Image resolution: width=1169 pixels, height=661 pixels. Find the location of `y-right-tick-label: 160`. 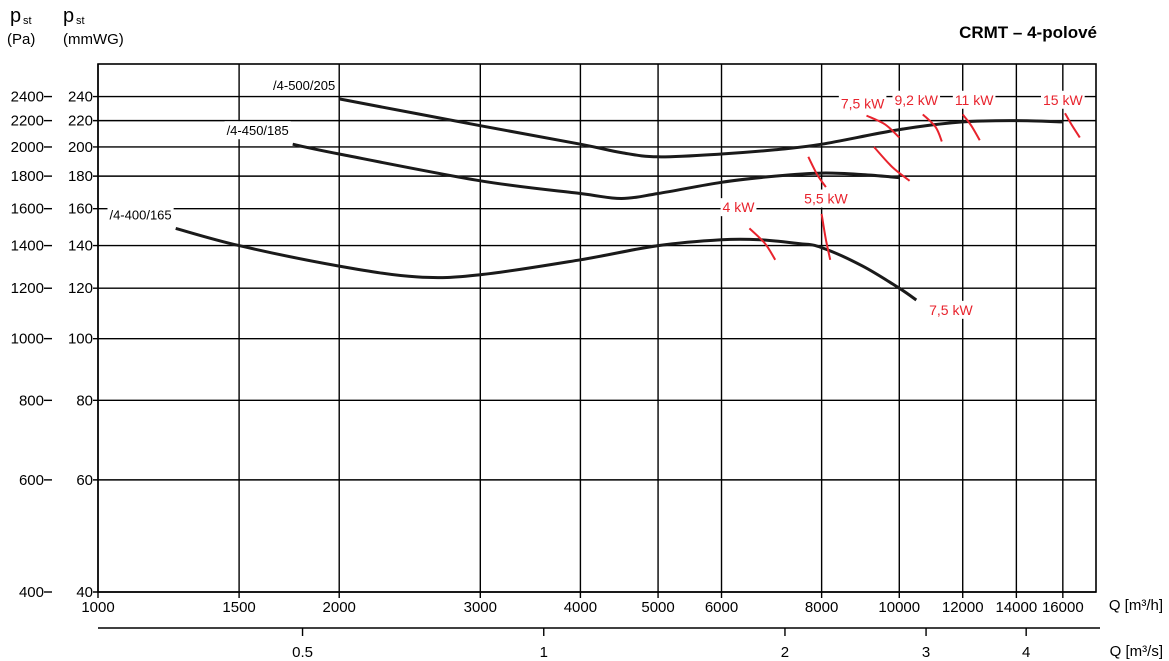

y-right-tick-label: 160 is located at coordinates (80, 209).